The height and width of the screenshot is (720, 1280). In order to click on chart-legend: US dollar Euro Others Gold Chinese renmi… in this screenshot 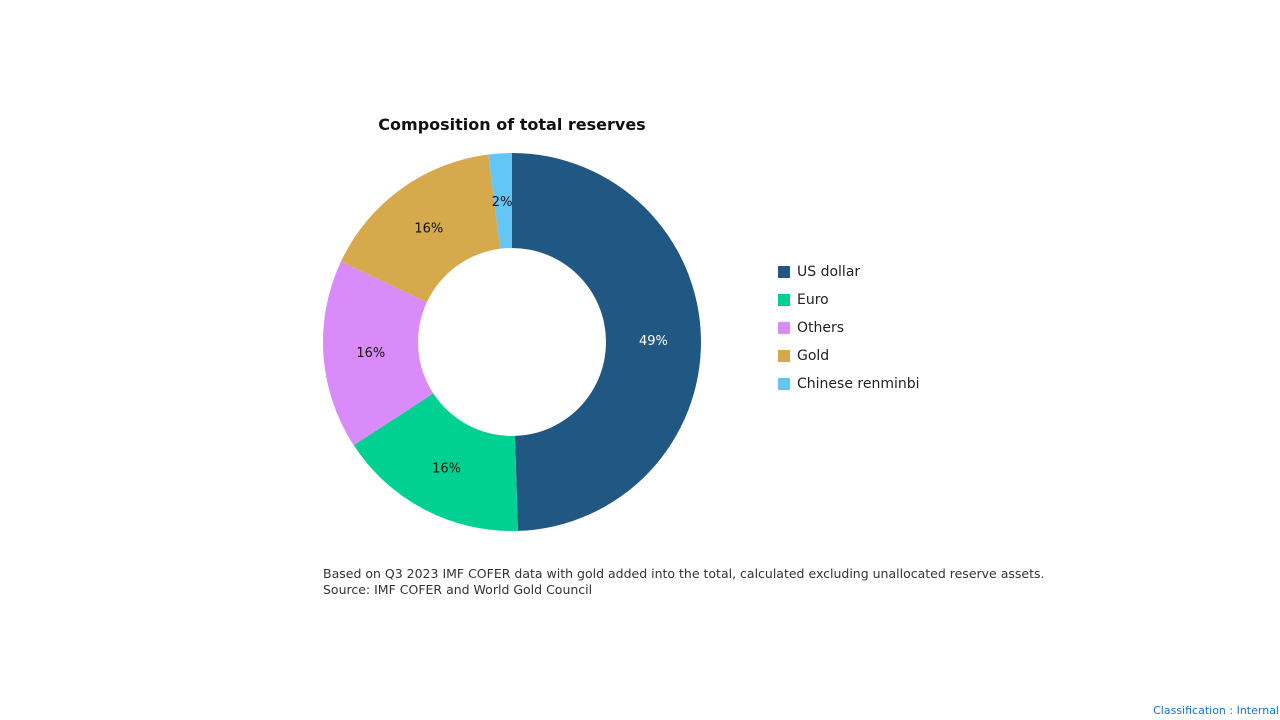, I will do `click(849, 328)`.